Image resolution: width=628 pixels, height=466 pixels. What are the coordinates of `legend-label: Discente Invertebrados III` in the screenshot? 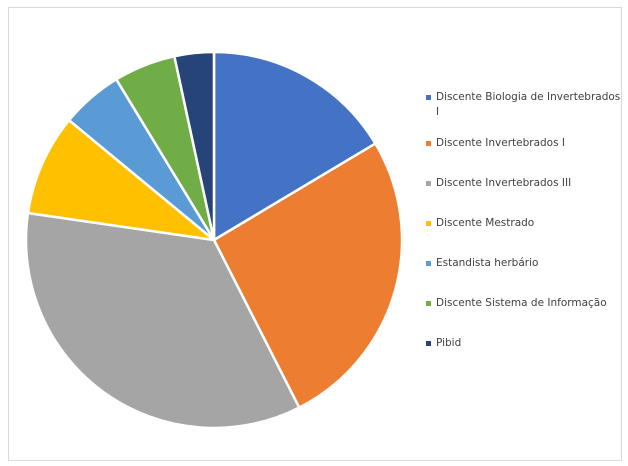 It's located at (504, 183).